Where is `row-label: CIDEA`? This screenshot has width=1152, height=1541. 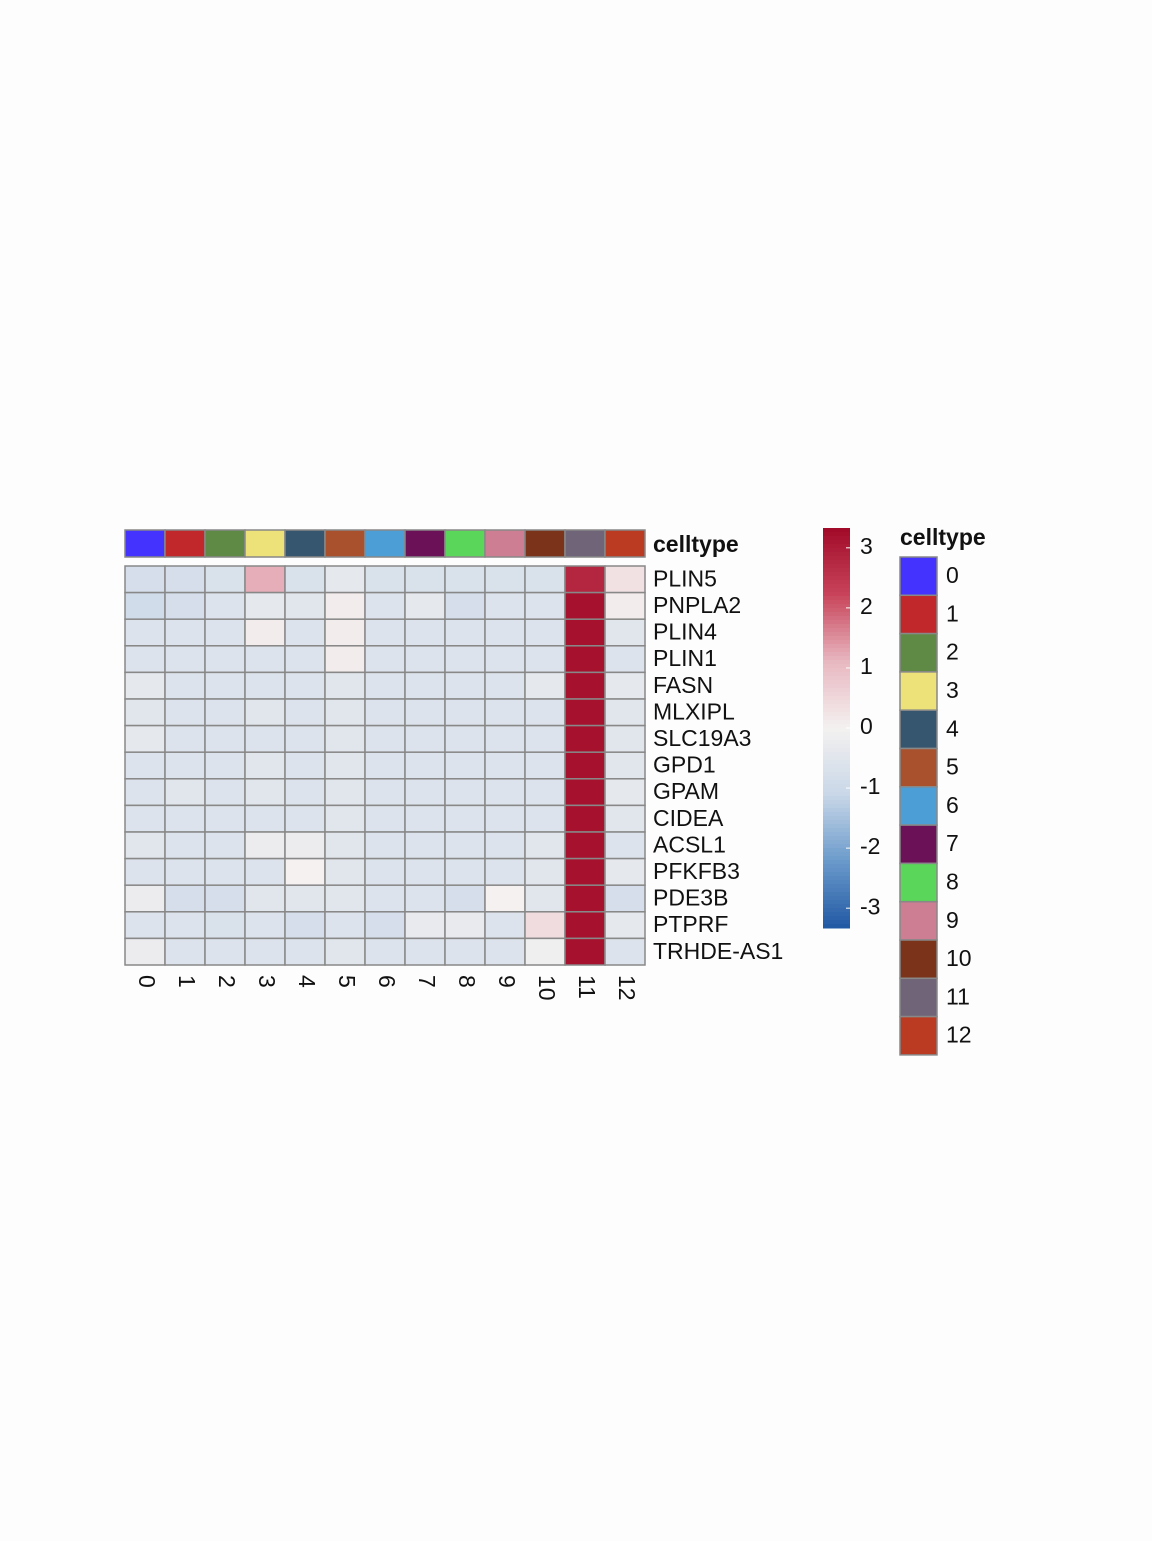 row-label: CIDEA is located at coordinates (688, 818).